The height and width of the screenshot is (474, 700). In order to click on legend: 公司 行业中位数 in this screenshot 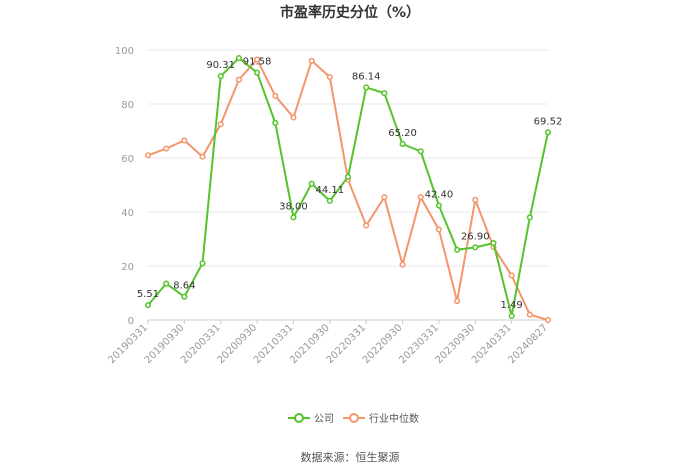, I will do `click(353, 418)`.